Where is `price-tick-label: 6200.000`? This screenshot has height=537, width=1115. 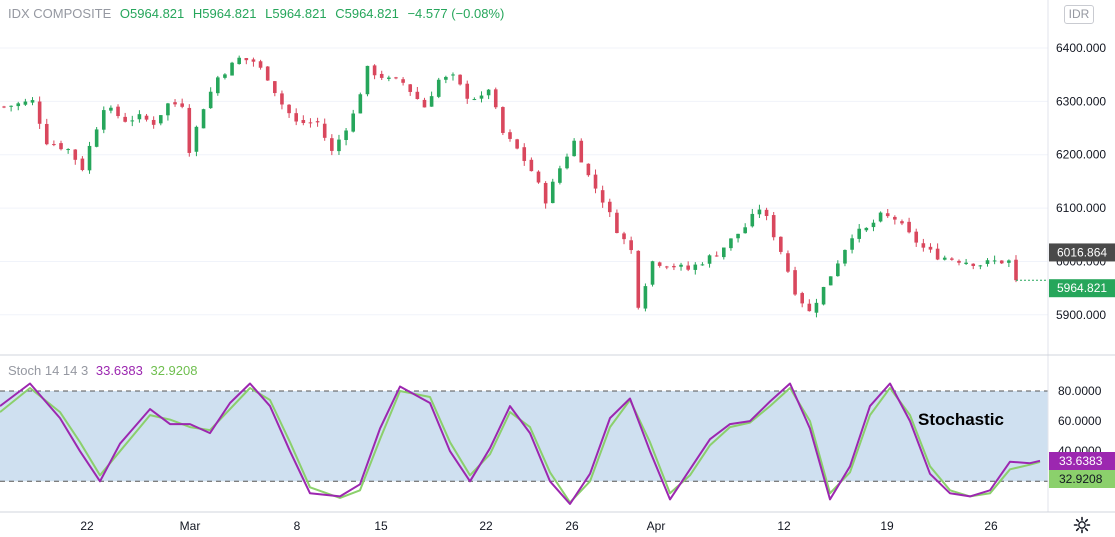 price-tick-label: 6200.000 is located at coordinates (1081, 155).